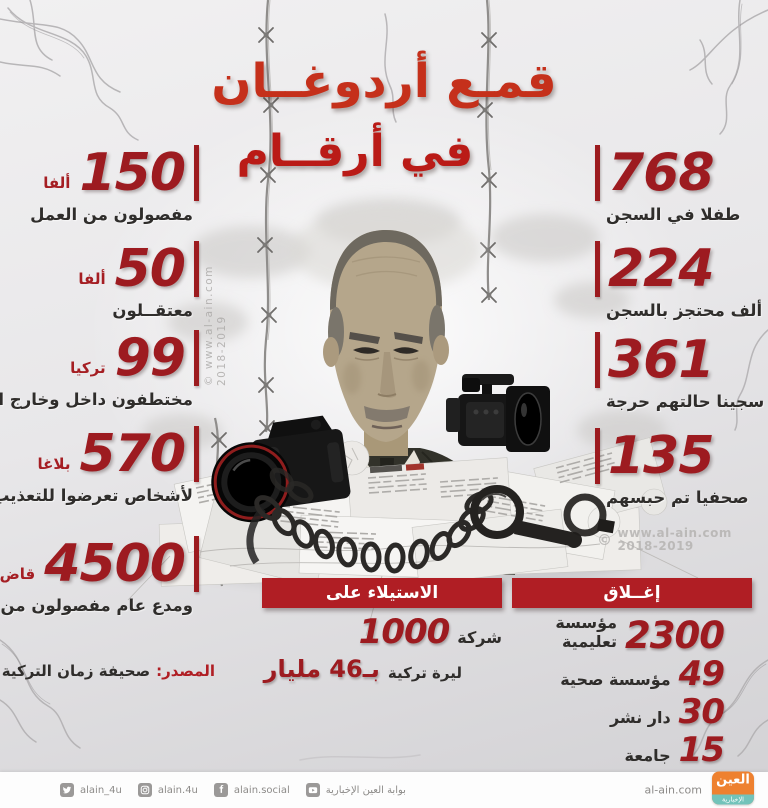  What do you see at coordinates (88, 368) in the screenshot?
I see `stat-unit: تركيا` at bounding box center [88, 368].